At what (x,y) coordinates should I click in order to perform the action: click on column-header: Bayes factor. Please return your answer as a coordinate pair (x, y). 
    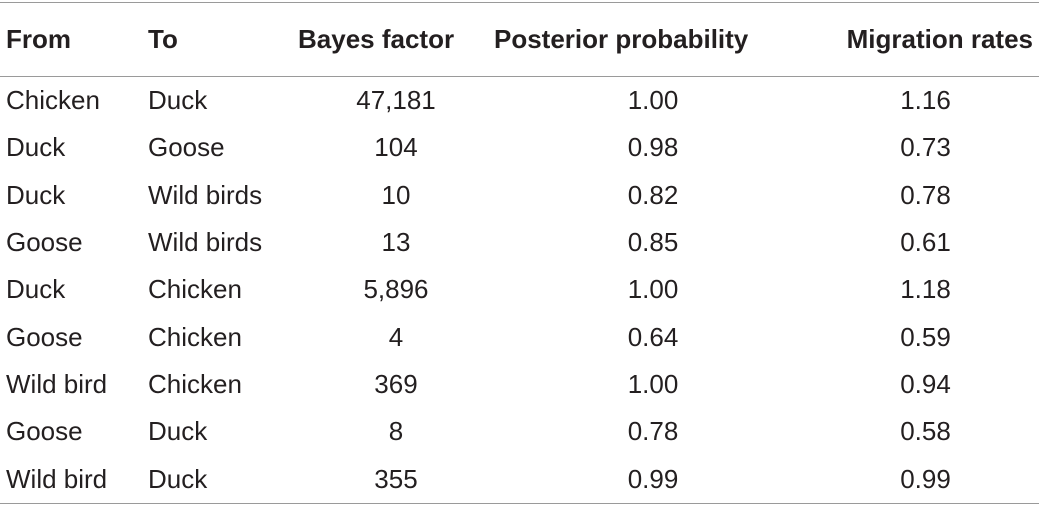
    Looking at the image, I should click on (396, 39).